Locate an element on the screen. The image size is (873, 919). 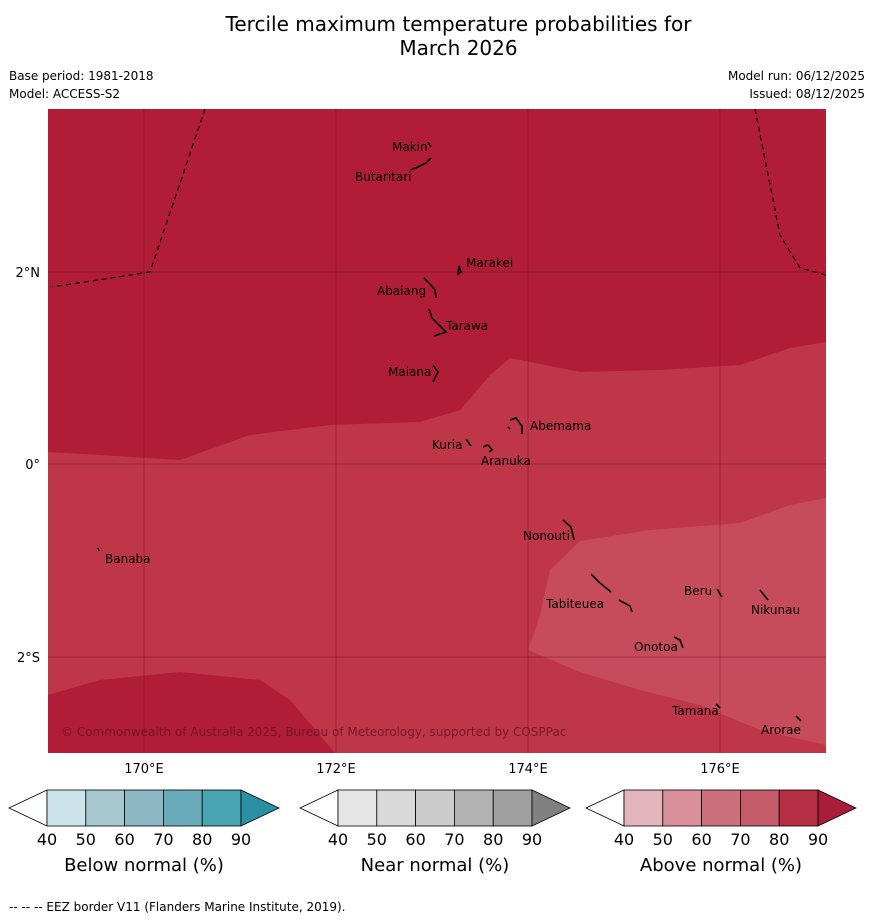
above-normal-colorbar: 40 50 60 70 80 90 Above normal (%) is located at coordinates (721, 832).